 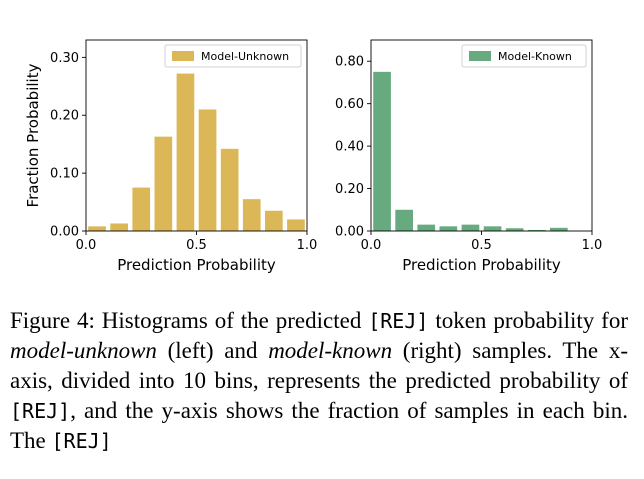 What do you see at coordinates (330, 350) in the screenshot?
I see `caption-model-known: model-known` at bounding box center [330, 350].